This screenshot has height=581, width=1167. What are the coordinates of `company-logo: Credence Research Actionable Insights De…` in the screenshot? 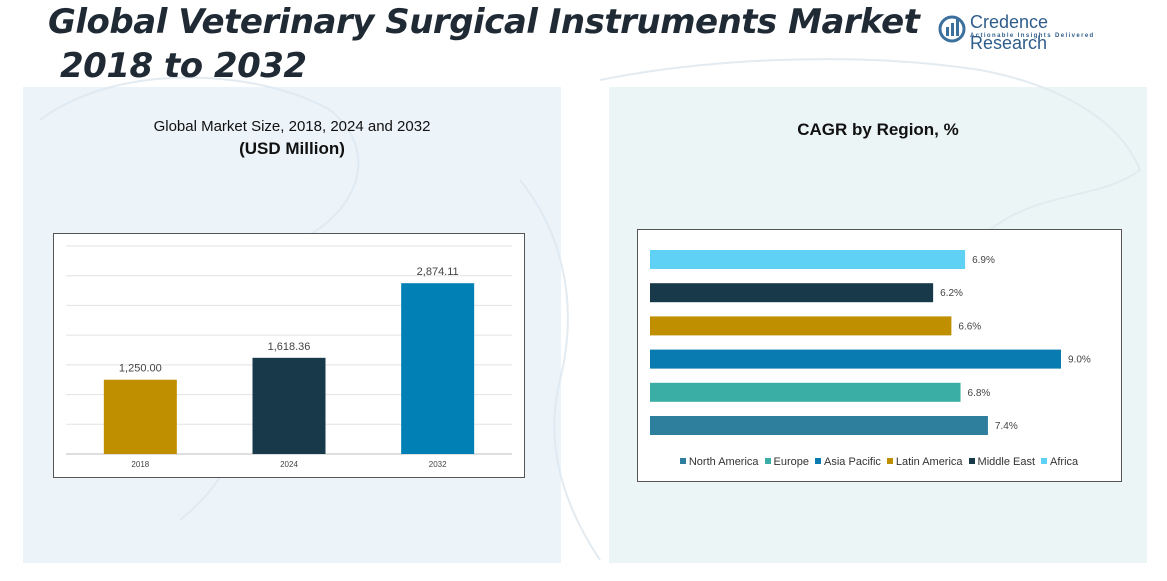 It's located at (1033, 32).